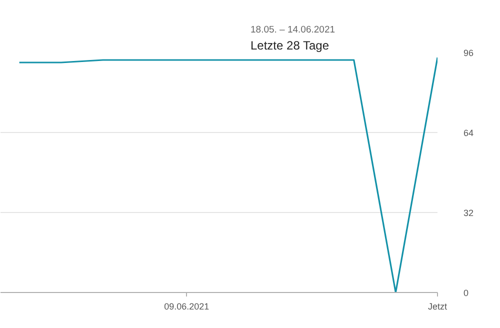  Describe the element at coordinates (438, 307) in the screenshot. I see `x-tick-label: Jetzt` at that location.